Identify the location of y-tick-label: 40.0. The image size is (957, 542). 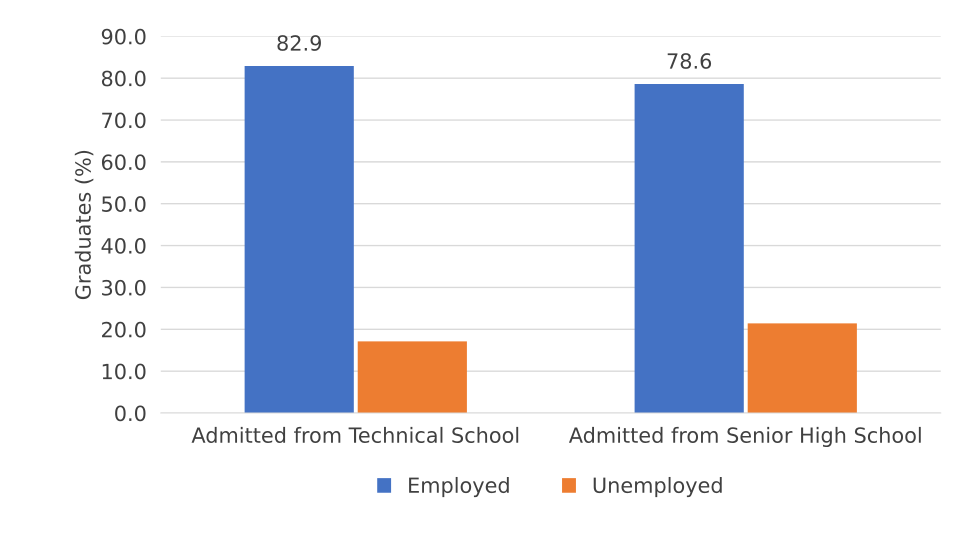
(124, 246).